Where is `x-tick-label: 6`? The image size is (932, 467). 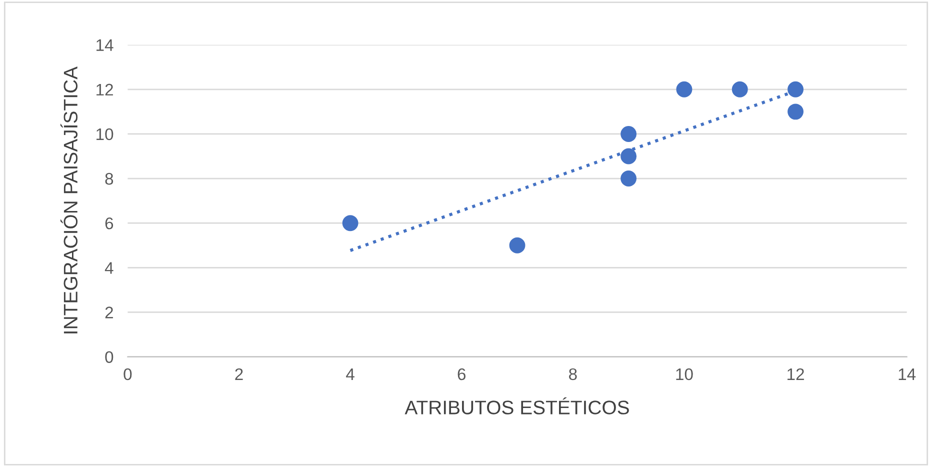
x-tick-label: 6 is located at coordinates (462, 374).